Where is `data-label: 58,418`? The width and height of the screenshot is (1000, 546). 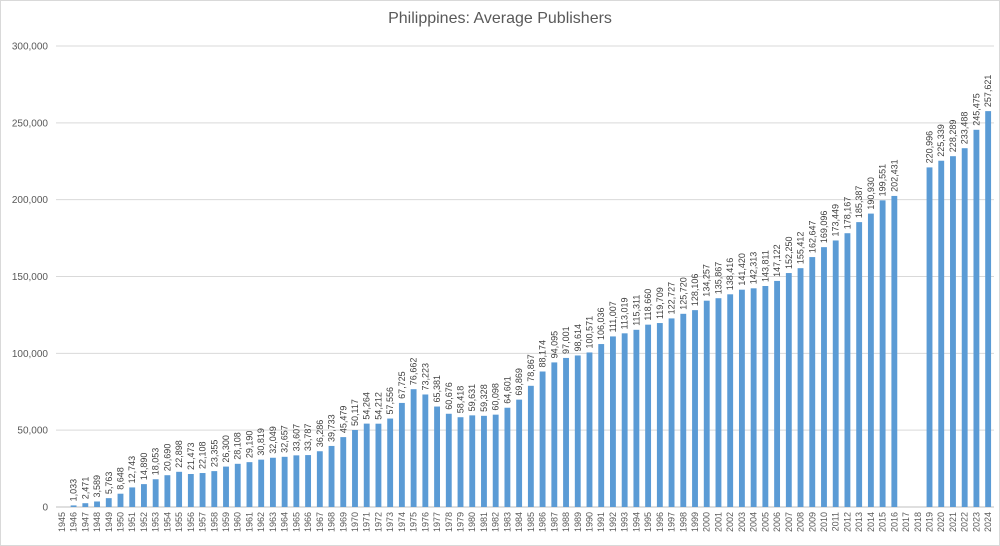
data-label: 58,418 is located at coordinates (461, 400).